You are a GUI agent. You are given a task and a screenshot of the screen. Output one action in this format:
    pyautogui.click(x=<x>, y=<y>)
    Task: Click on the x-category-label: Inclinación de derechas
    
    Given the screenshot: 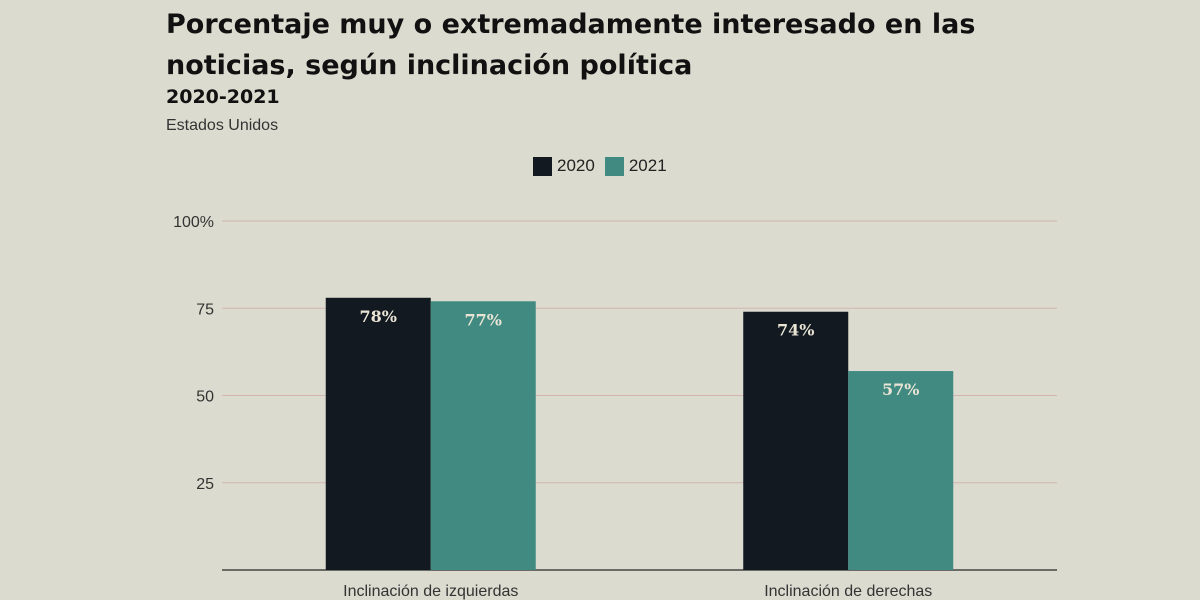 What is the action you would take?
    pyautogui.click(x=848, y=591)
    